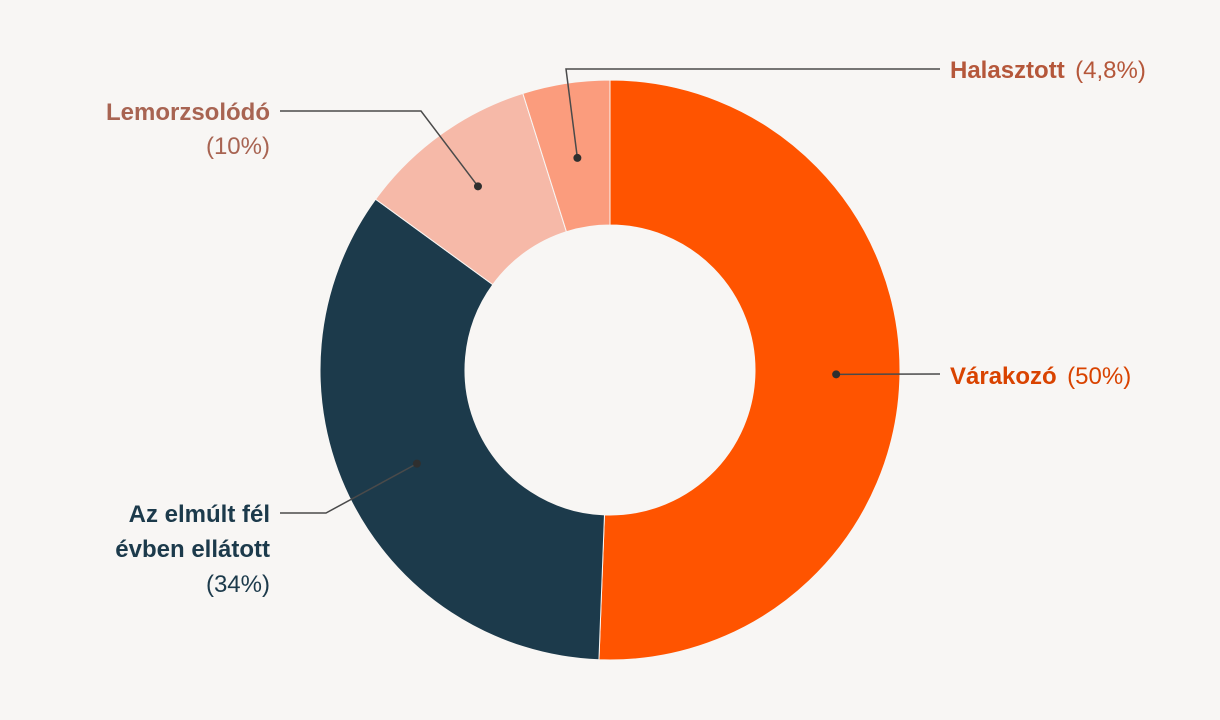 The width and height of the screenshot is (1220, 720). I want to click on label-ellatott-line1: Az elmúlt fél, so click(199, 514).